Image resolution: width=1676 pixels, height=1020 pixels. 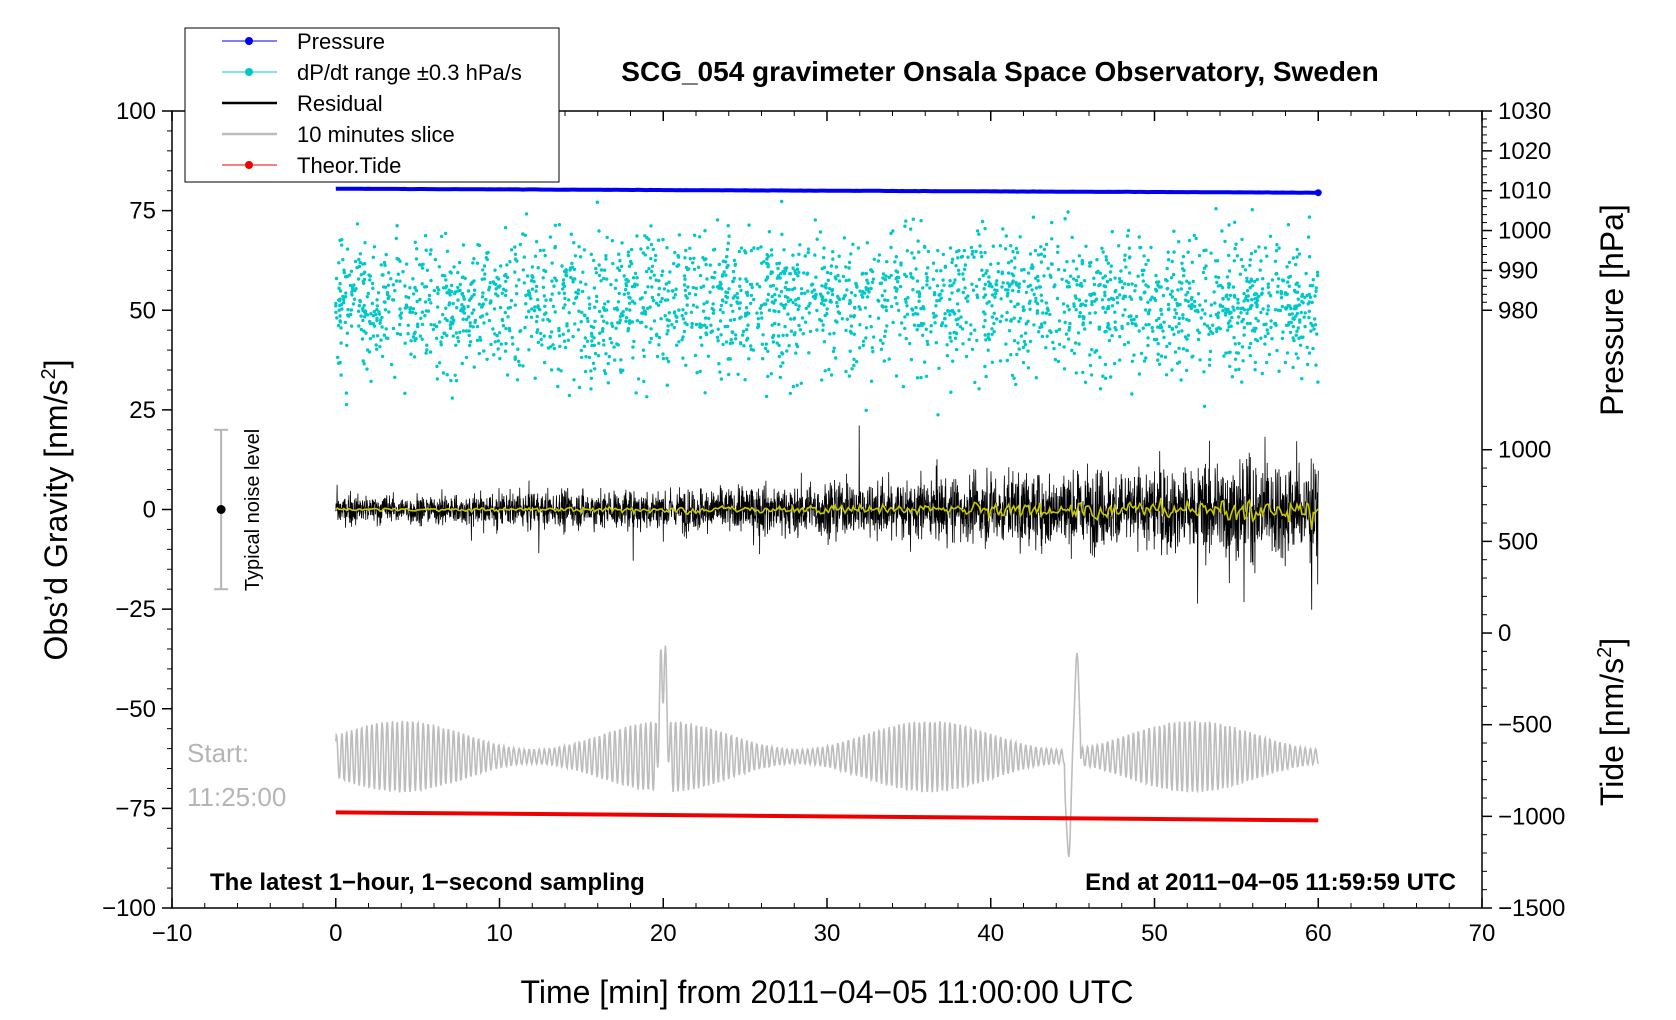 What do you see at coordinates (221, 509) in the screenshot?
I see `noise-level-indicator` at bounding box center [221, 509].